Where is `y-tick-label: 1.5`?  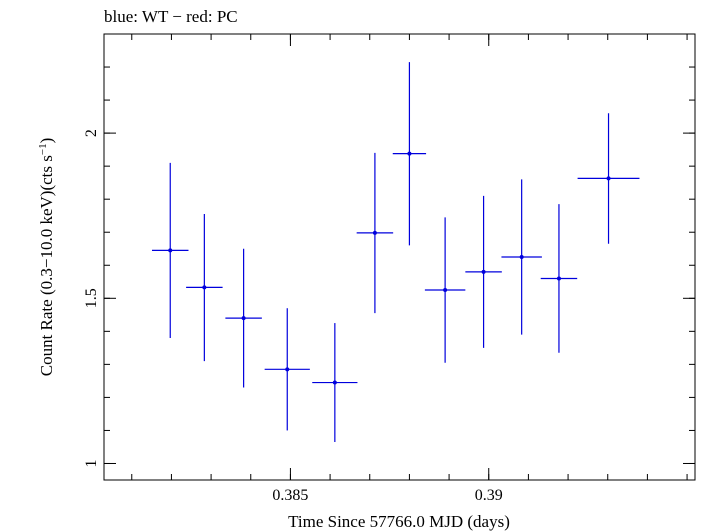
y-tick-label: 1.5 is located at coordinates (91, 298).